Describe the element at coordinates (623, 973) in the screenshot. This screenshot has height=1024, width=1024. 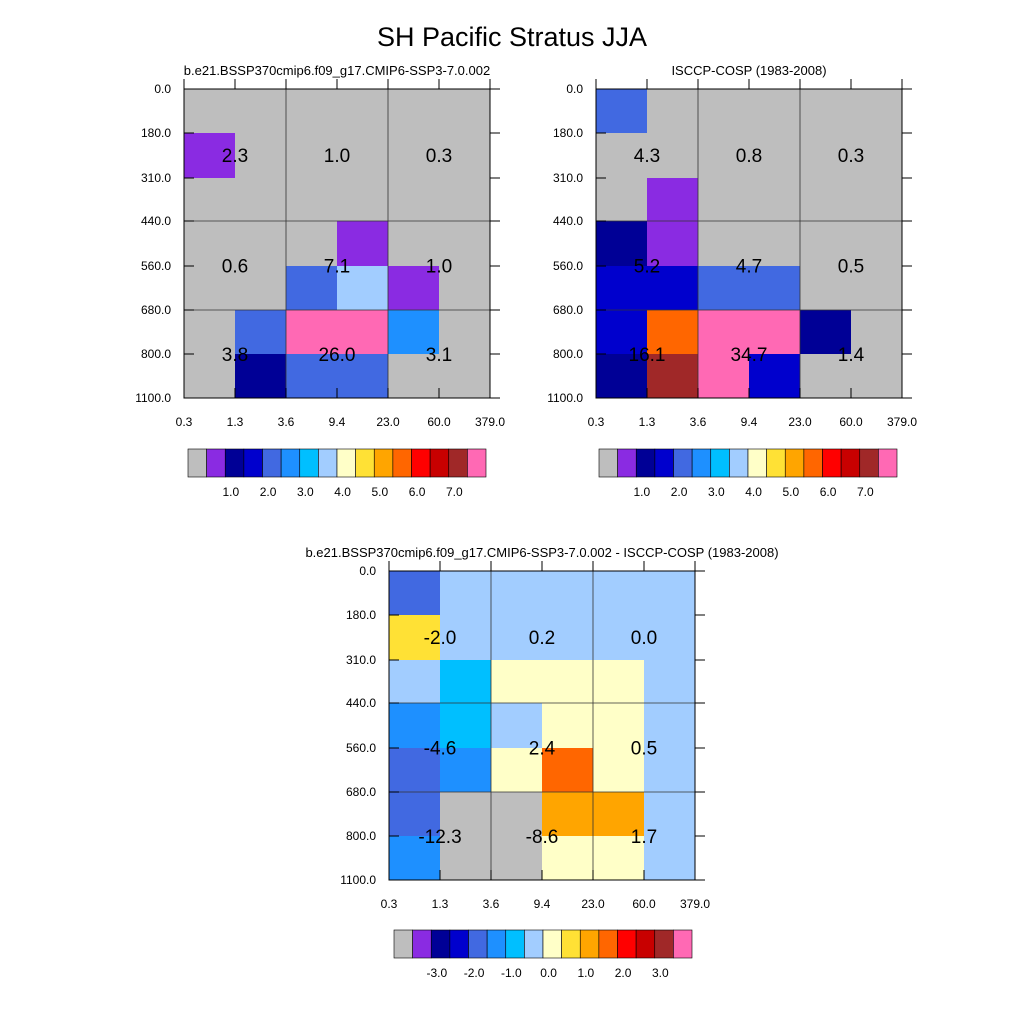
I see `colorbar-label: 2.0` at that location.